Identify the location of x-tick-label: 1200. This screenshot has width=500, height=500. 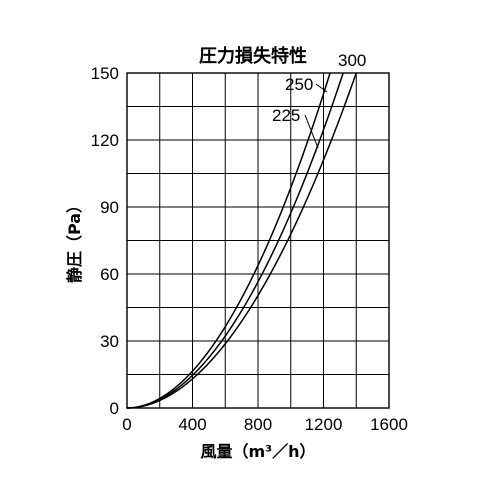
(324, 424).